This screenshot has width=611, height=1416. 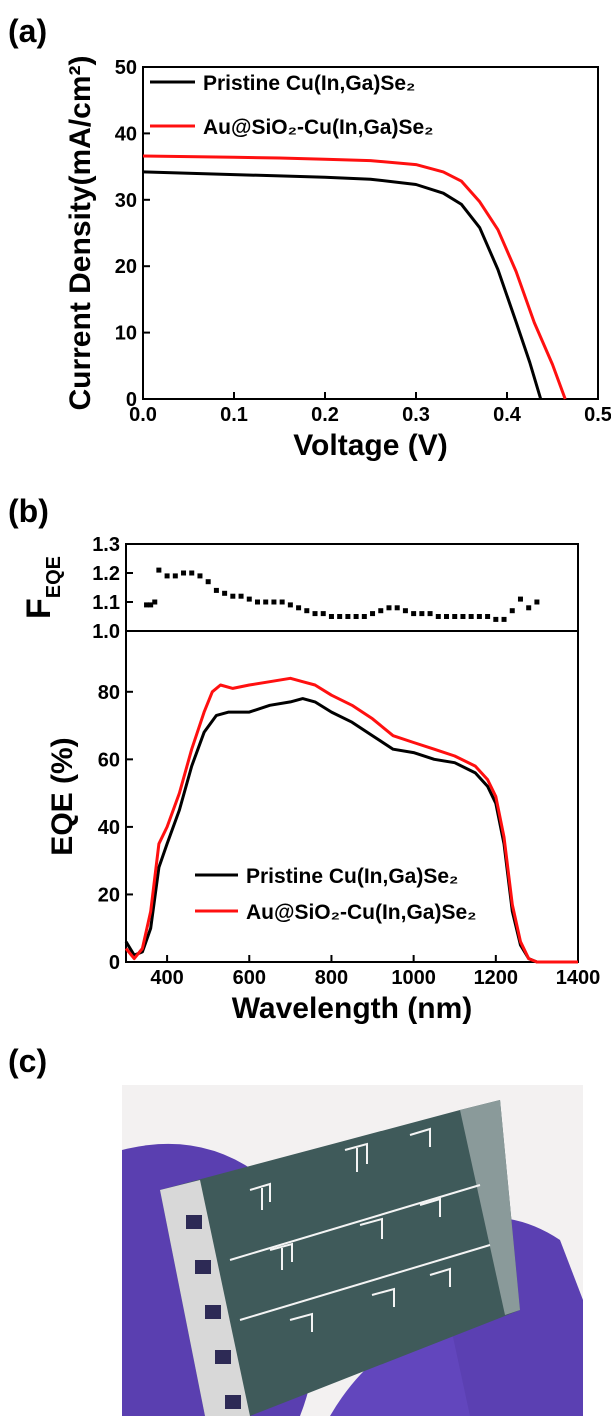 I want to click on y-tick-label: 50, so click(x=126, y=68).